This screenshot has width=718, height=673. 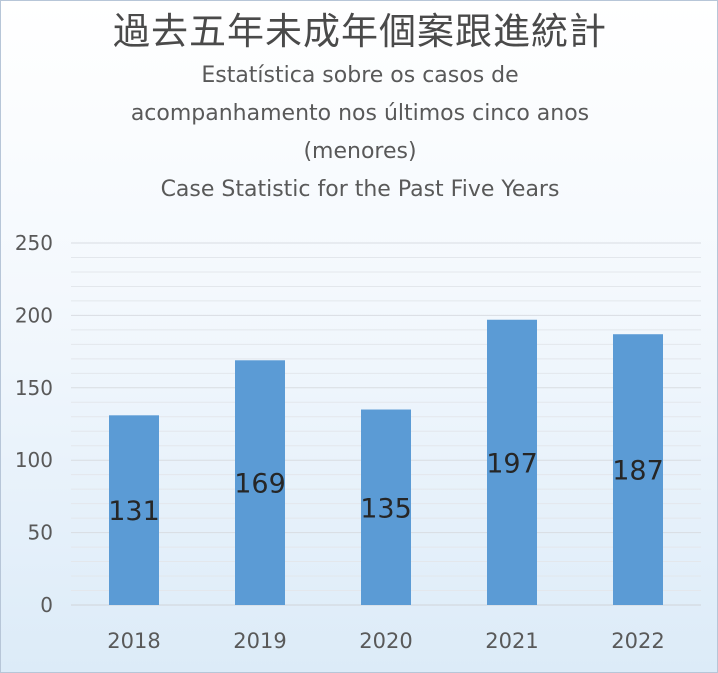 What do you see at coordinates (511, 641) in the screenshot?
I see `x-category-label: 2021` at bounding box center [511, 641].